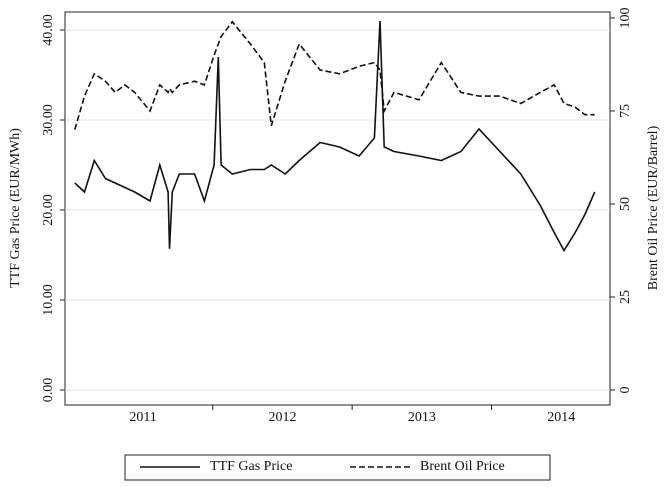  Describe the element at coordinates (282, 417) in the screenshot. I see `x-tick-label: 2012` at that location.